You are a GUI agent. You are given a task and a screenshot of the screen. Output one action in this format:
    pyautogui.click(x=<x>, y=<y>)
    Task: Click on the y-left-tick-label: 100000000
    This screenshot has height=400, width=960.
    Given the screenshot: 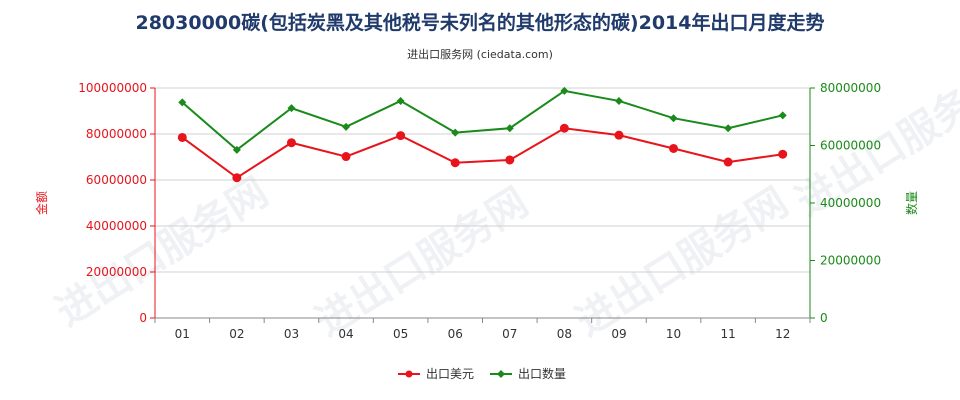 What is the action you would take?
    pyautogui.click(x=112, y=88)
    